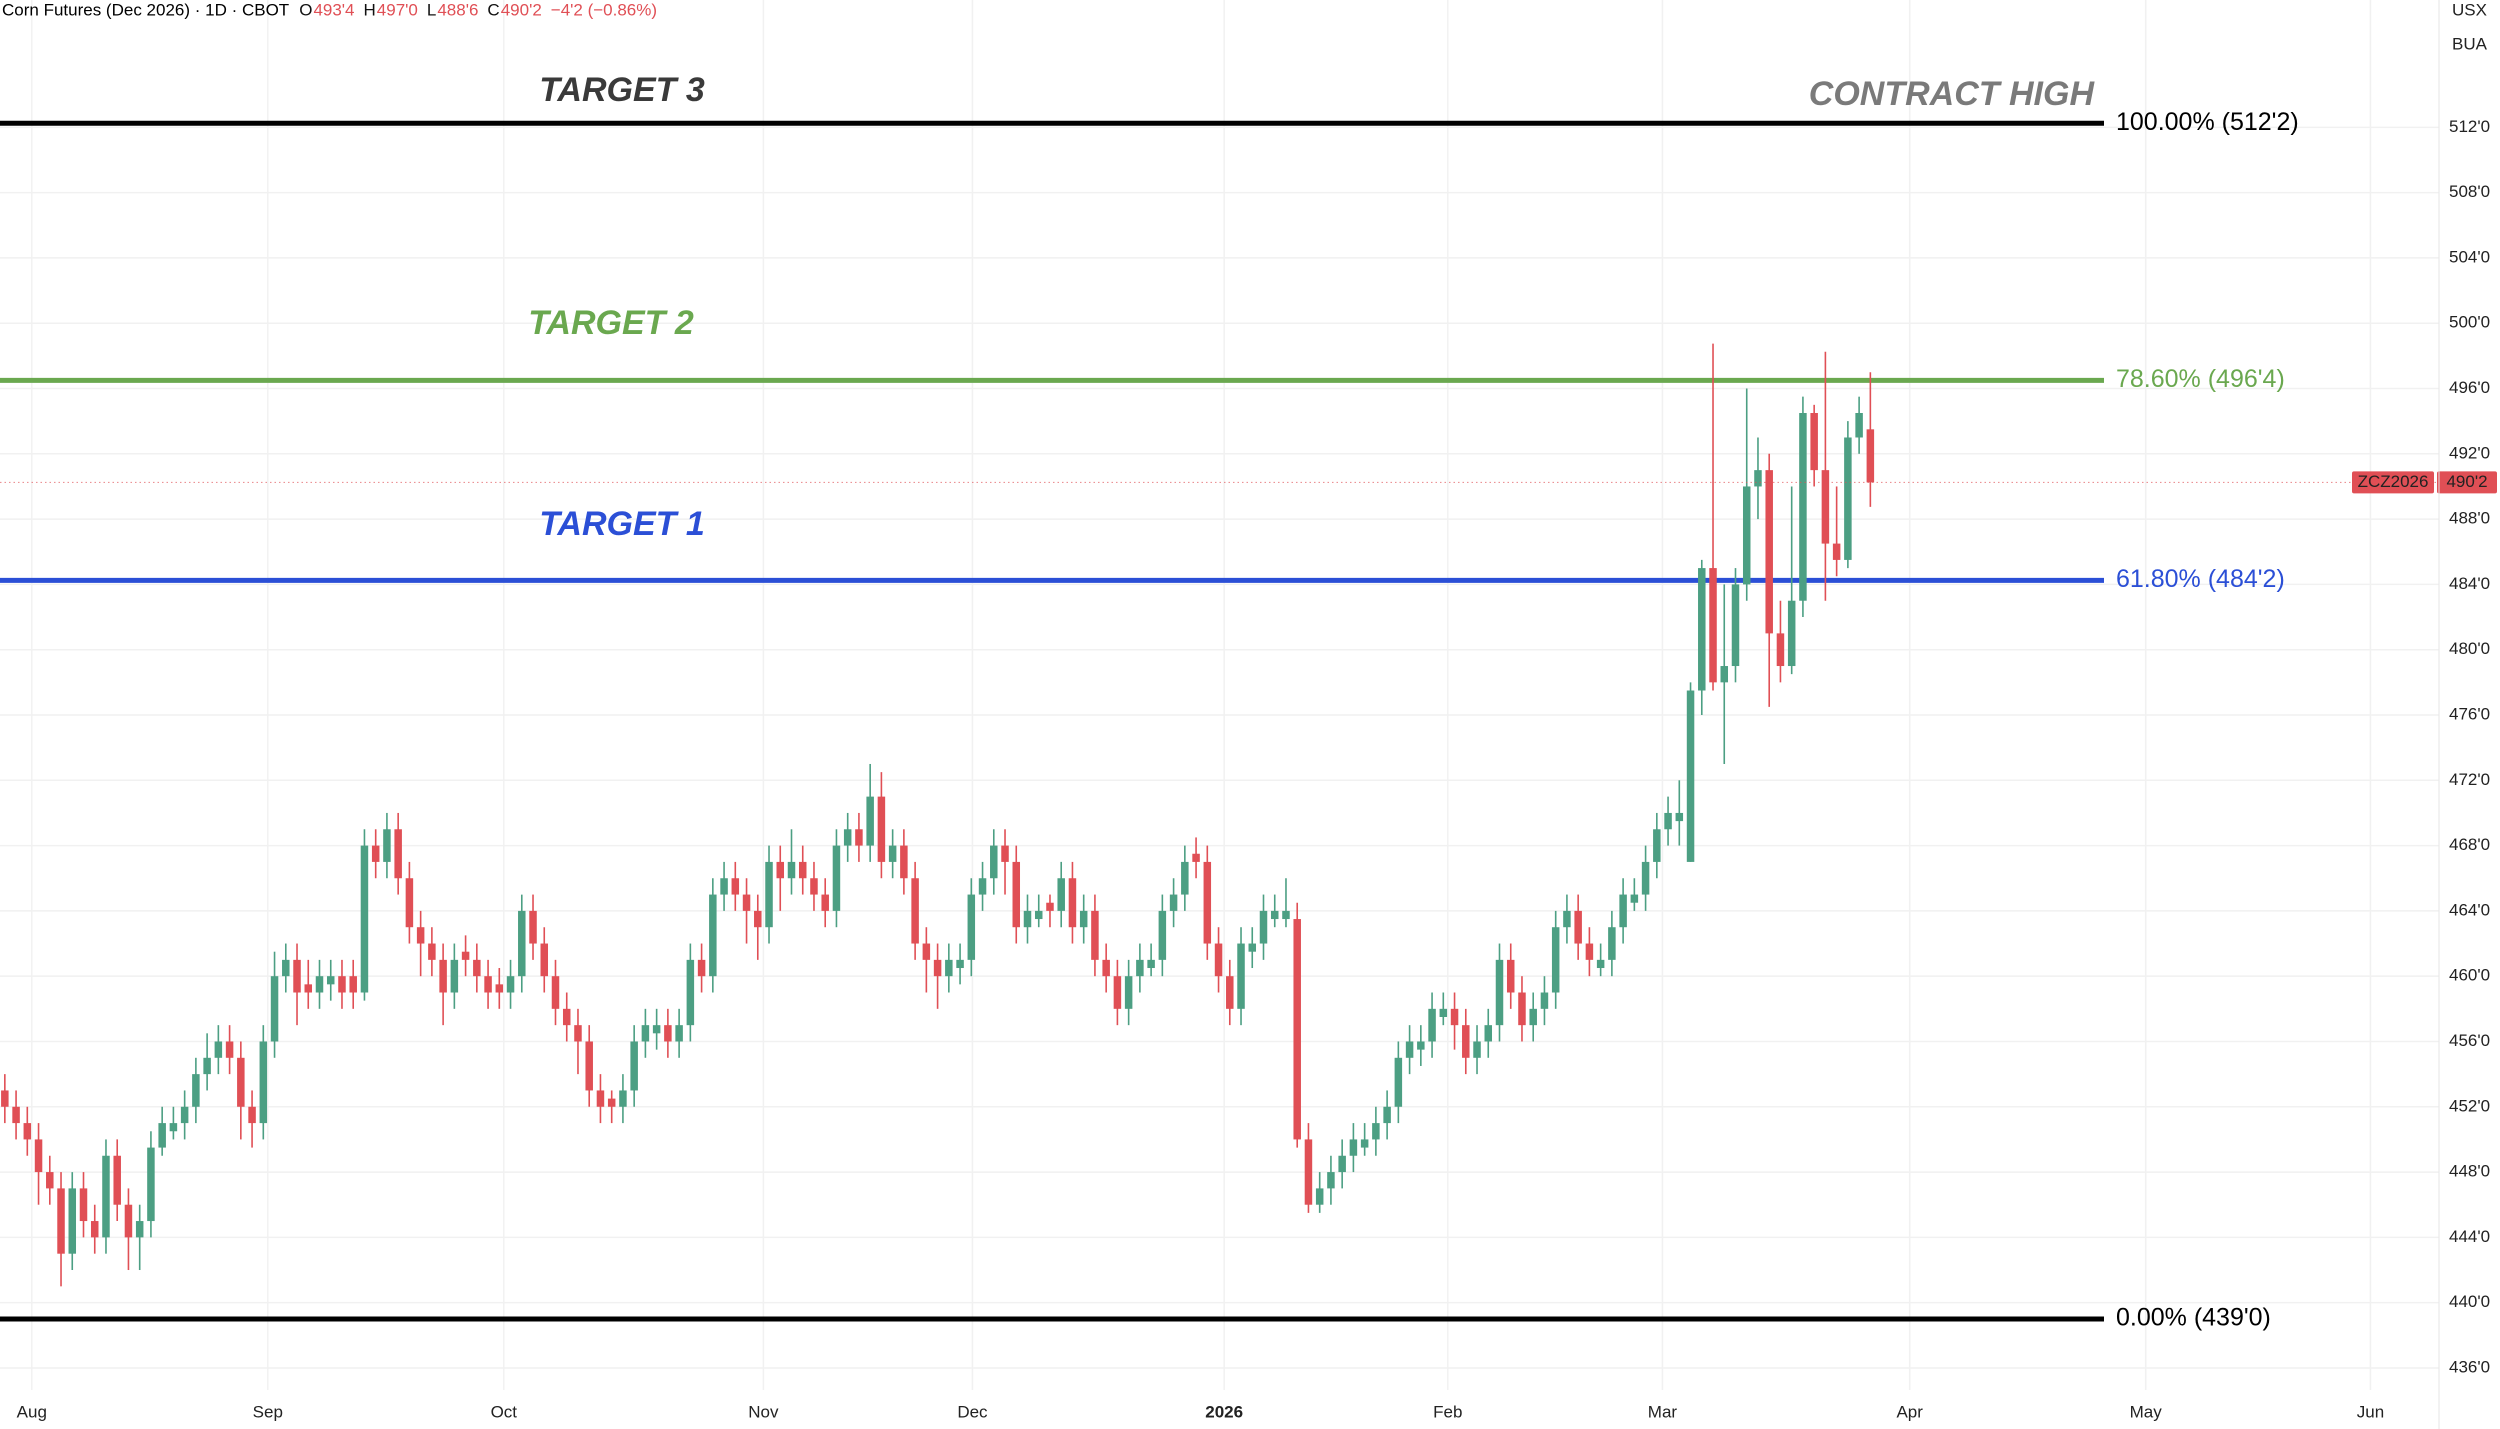  I want to click on header-field-key: C, so click(493, 9).